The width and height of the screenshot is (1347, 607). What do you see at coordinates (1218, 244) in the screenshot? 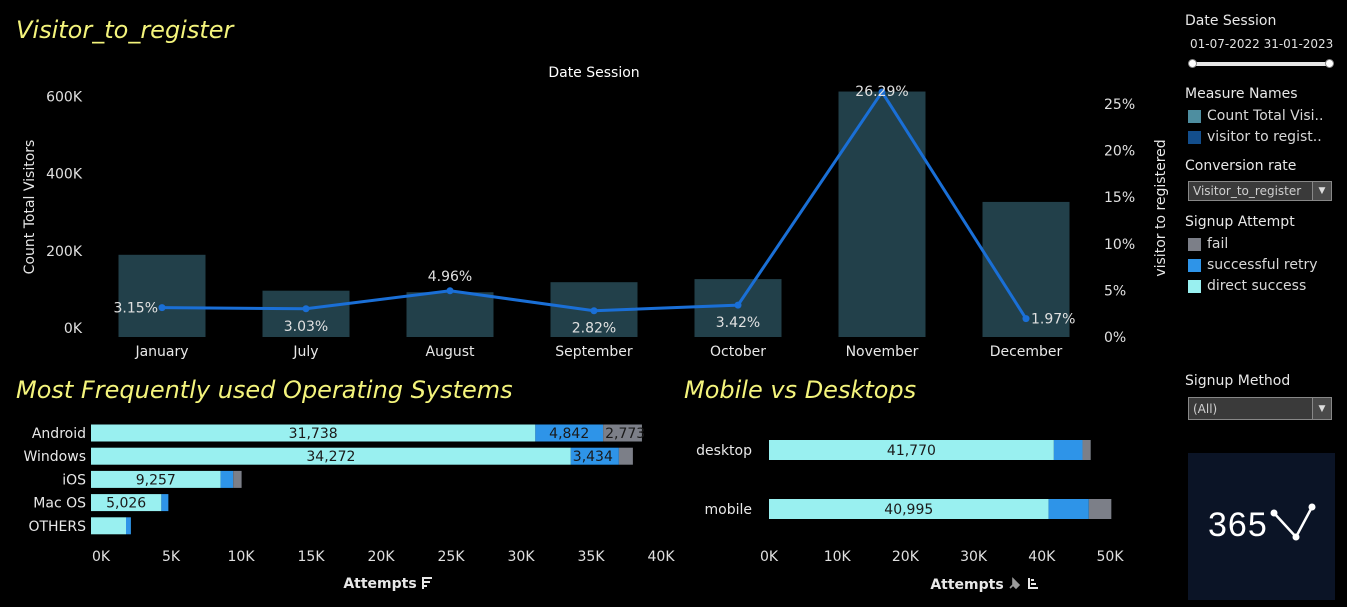
I see `legend-item-label: fail` at bounding box center [1218, 244].